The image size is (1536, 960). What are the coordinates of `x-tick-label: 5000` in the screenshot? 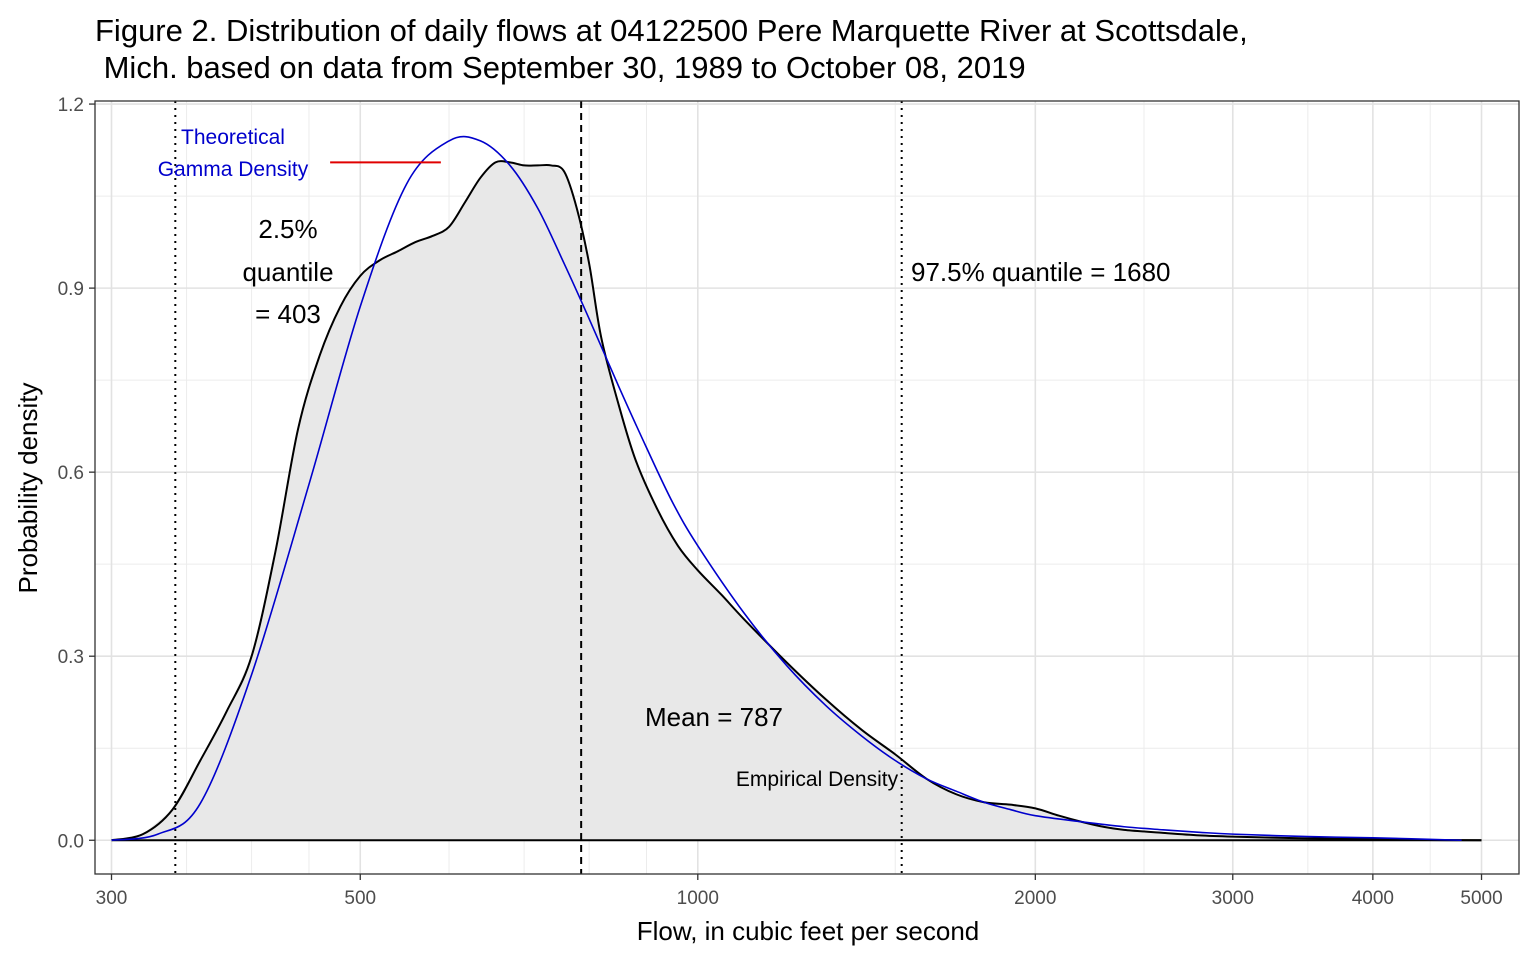 It's located at (1481, 898).